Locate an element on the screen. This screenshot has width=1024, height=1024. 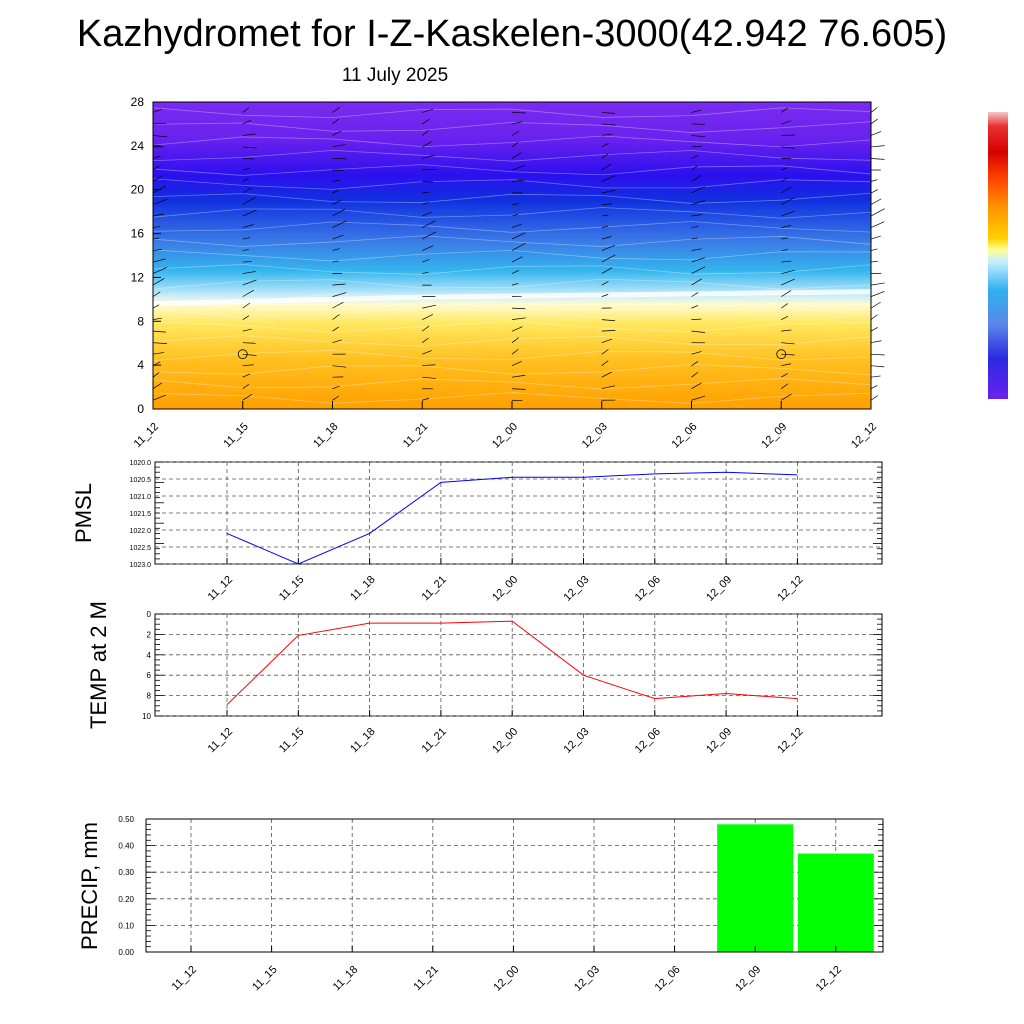
y-tick-label: 6 is located at coordinates (149, 675).